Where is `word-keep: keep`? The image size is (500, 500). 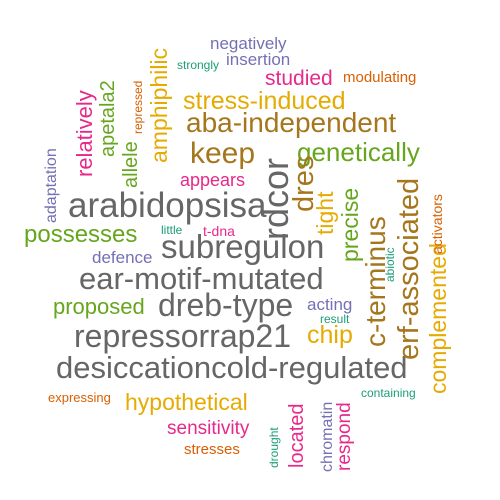
word-keep: keep is located at coordinates (223, 153).